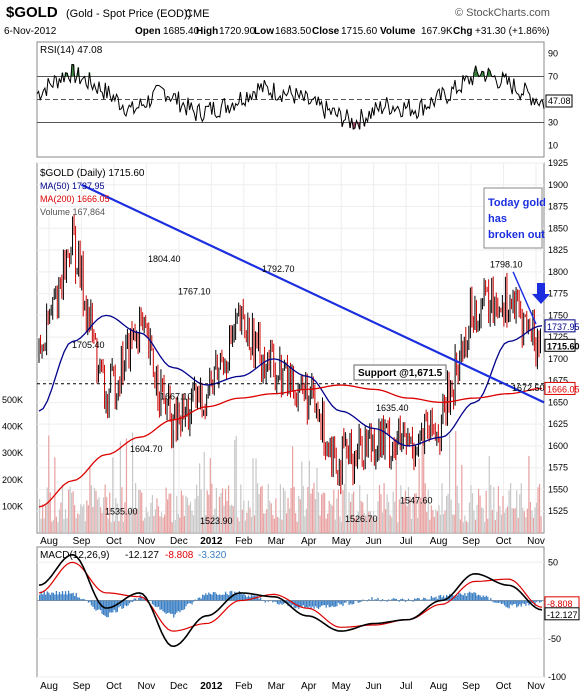 The height and width of the screenshot is (696, 582). I want to click on high-label: High, so click(207, 31).